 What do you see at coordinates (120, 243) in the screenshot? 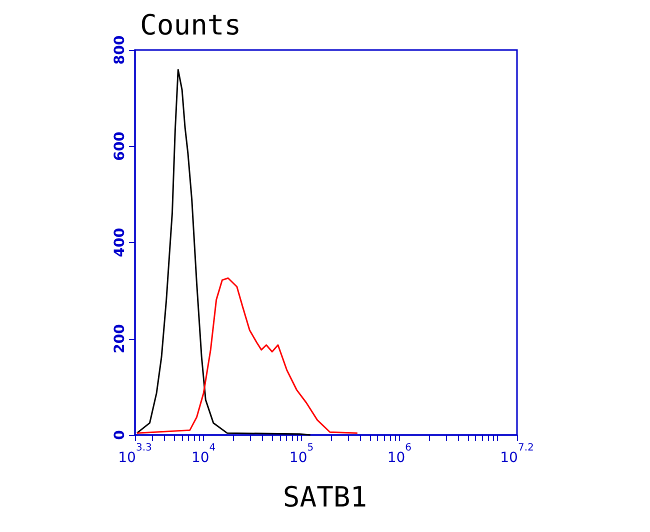
I see `y-tick-label: 400` at bounding box center [120, 243].